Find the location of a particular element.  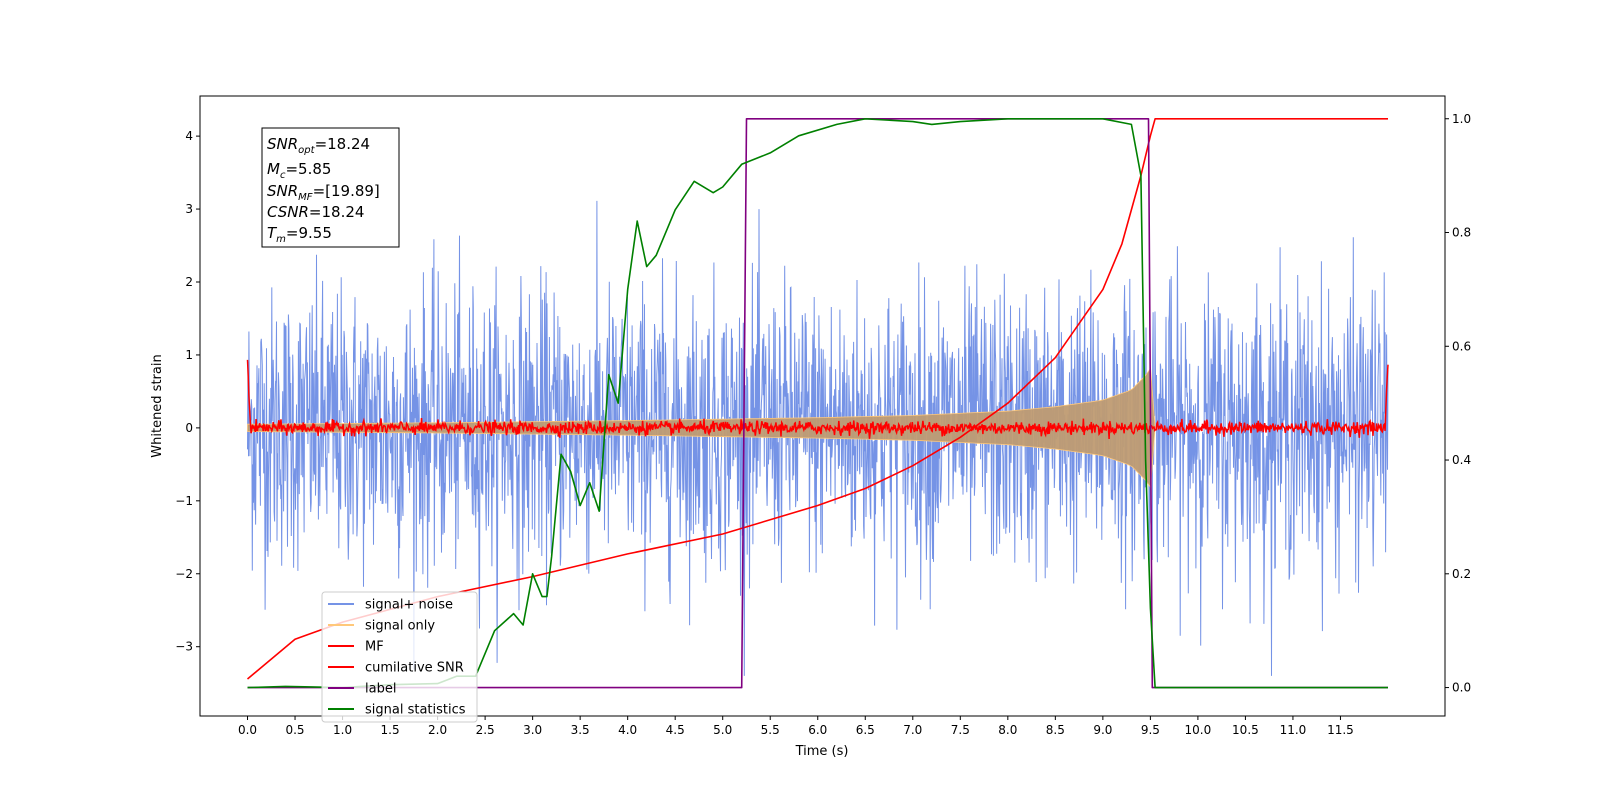

y-tick-label: 2 is located at coordinates (189, 282).